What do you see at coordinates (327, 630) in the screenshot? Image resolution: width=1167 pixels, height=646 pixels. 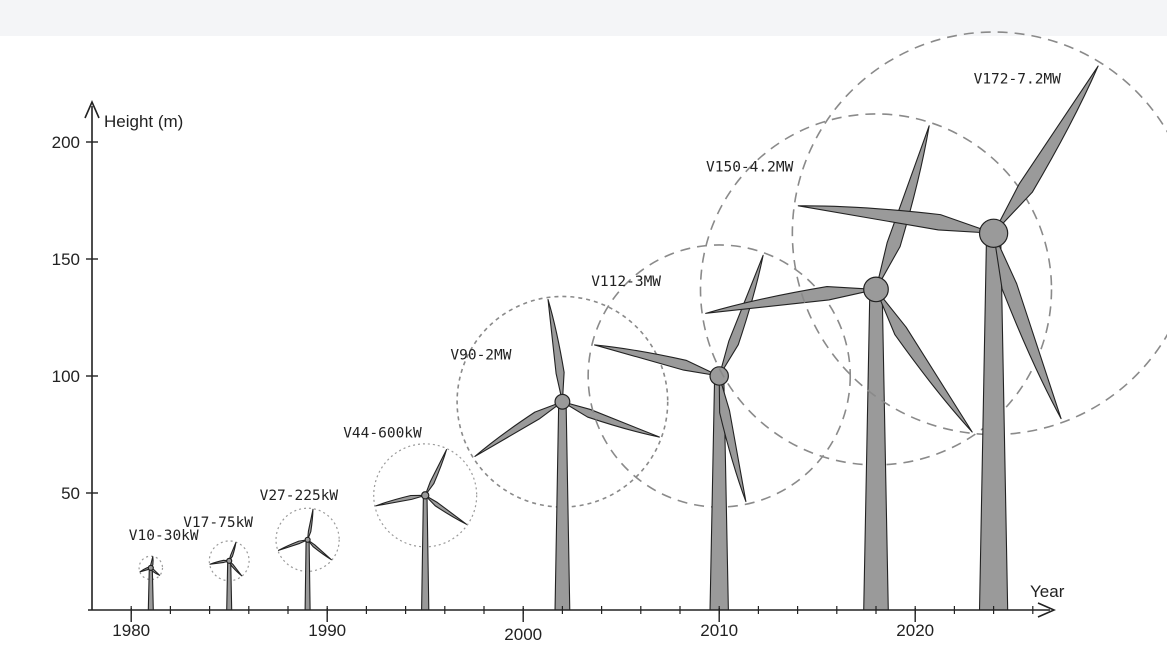 I see `x-tick-label: 1990` at bounding box center [327, 630].